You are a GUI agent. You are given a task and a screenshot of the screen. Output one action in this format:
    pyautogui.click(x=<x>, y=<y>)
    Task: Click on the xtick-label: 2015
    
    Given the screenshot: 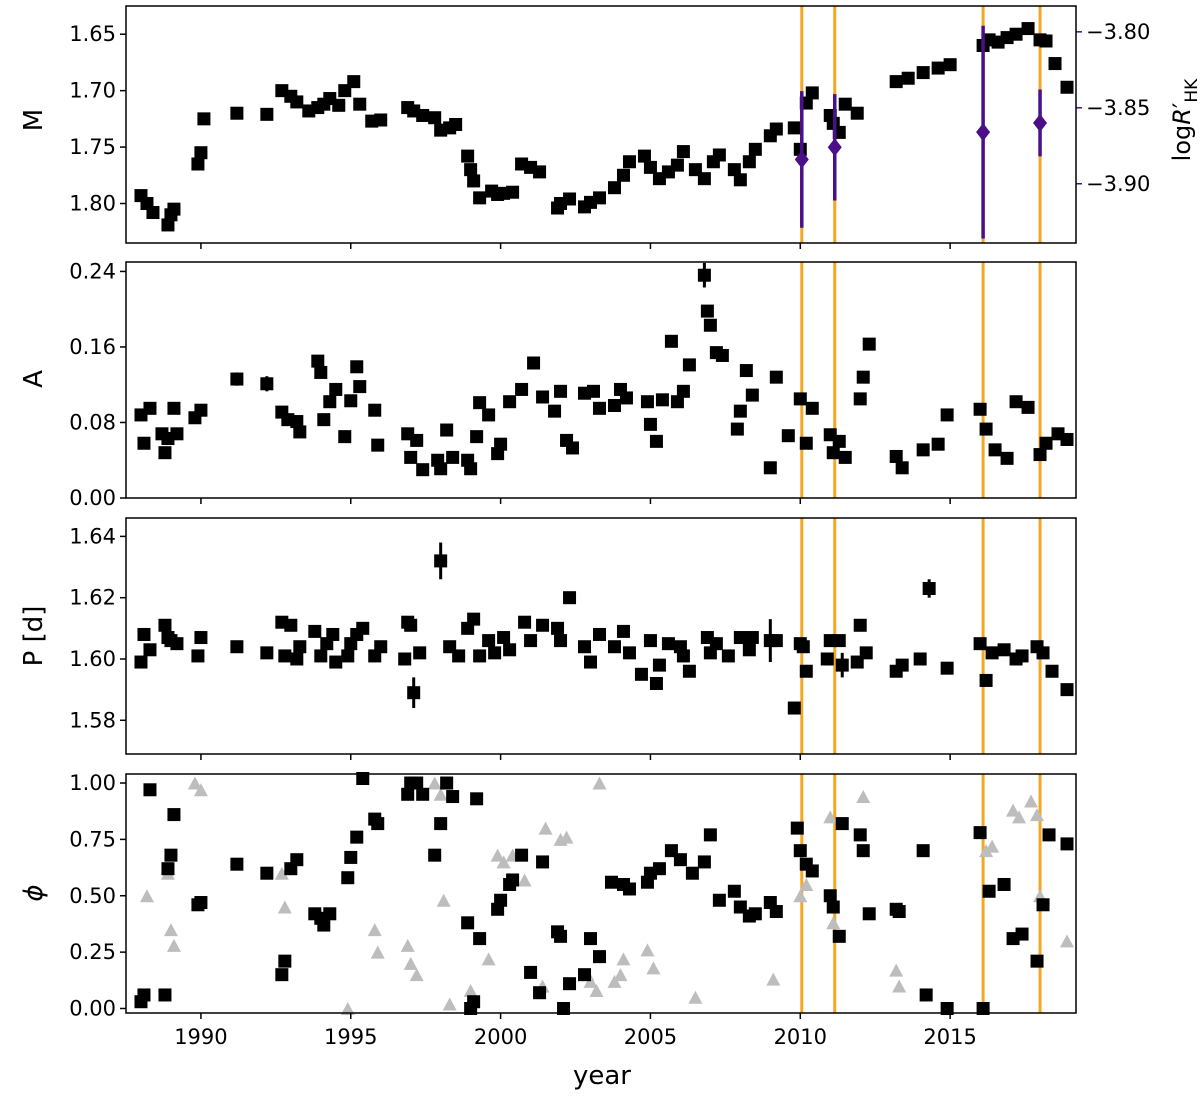 What is the action you would take?
    pyautogui.click(x=949, y=1037)
    